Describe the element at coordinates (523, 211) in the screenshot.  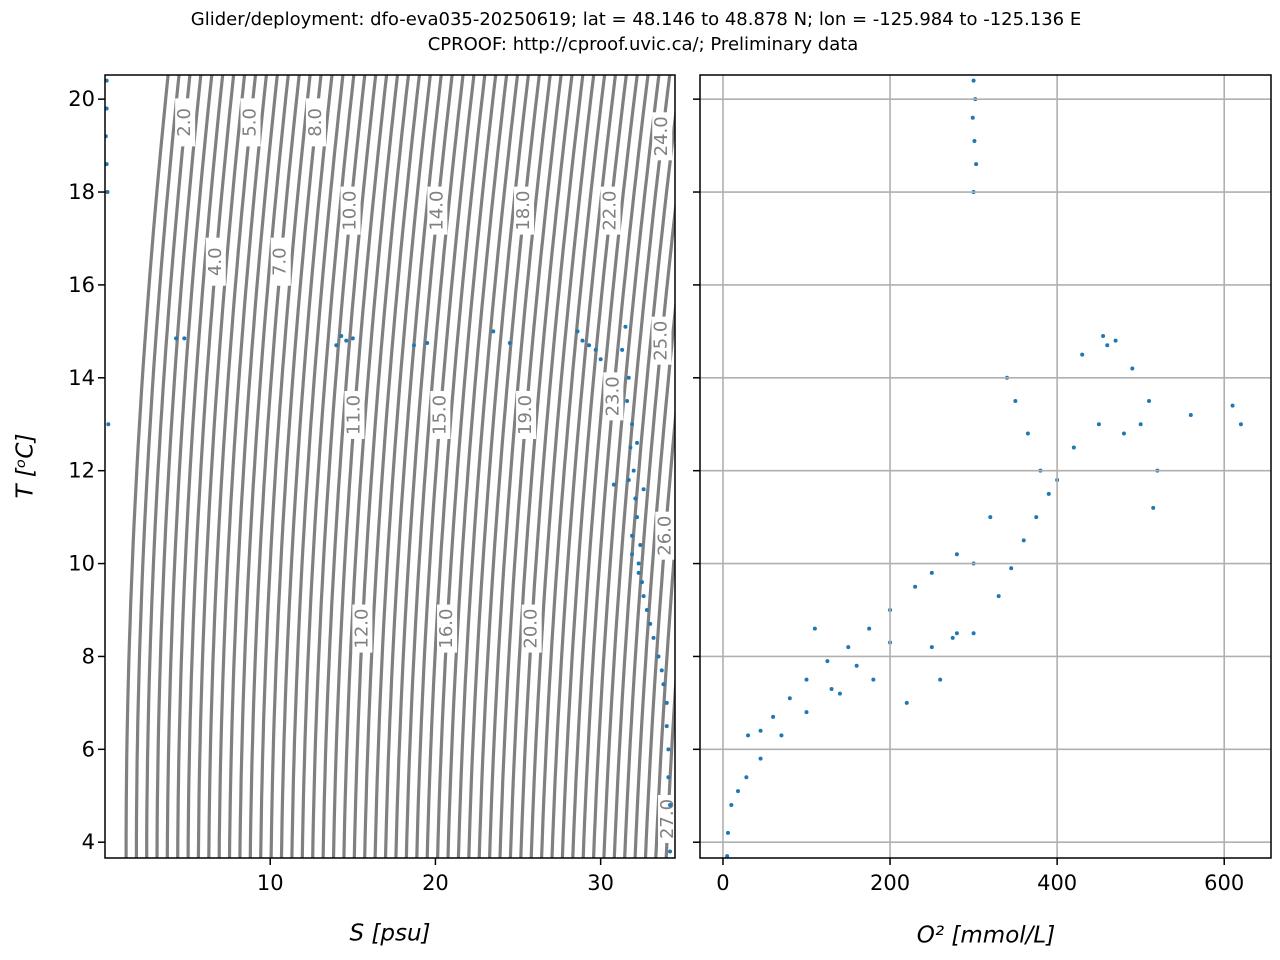
I see `contour-label: 18.0` at that location.